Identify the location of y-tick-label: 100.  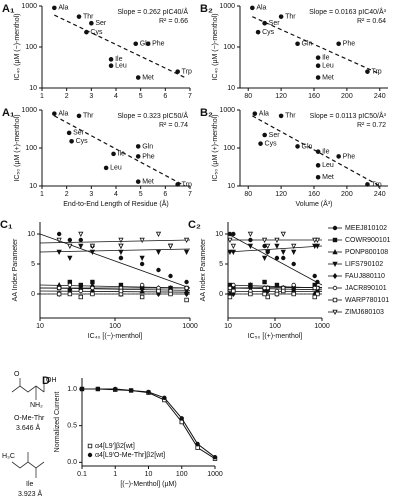
(229, 47).